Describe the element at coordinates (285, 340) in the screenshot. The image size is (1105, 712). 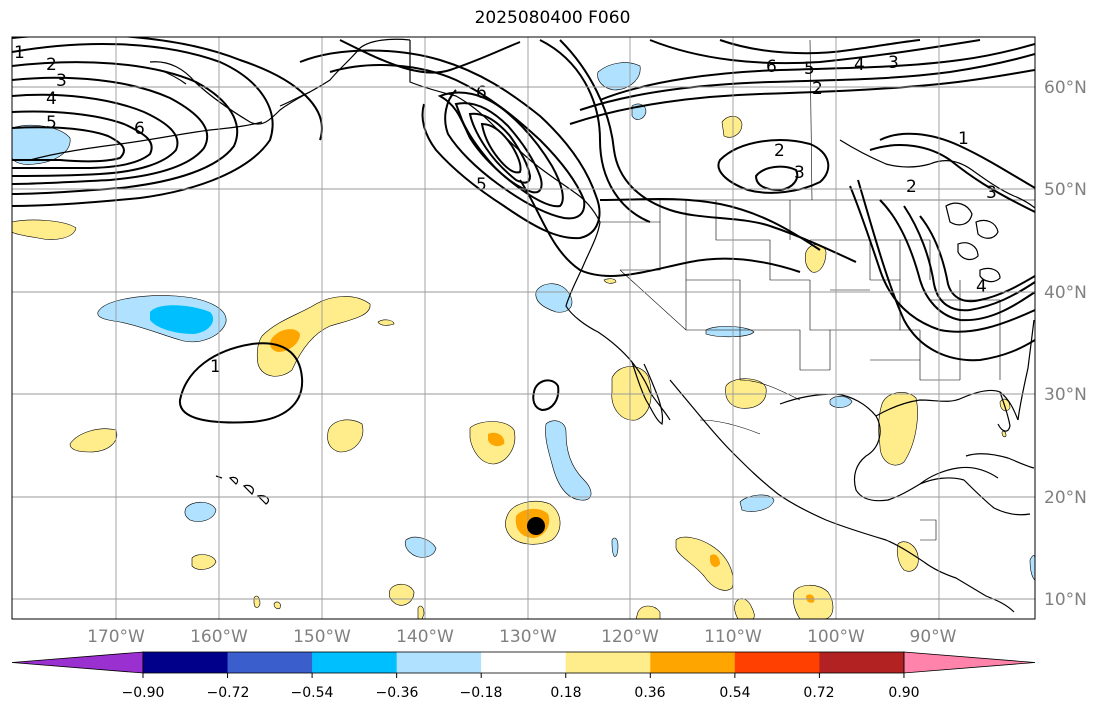
I see `fill-orange-band-150w` at that location.